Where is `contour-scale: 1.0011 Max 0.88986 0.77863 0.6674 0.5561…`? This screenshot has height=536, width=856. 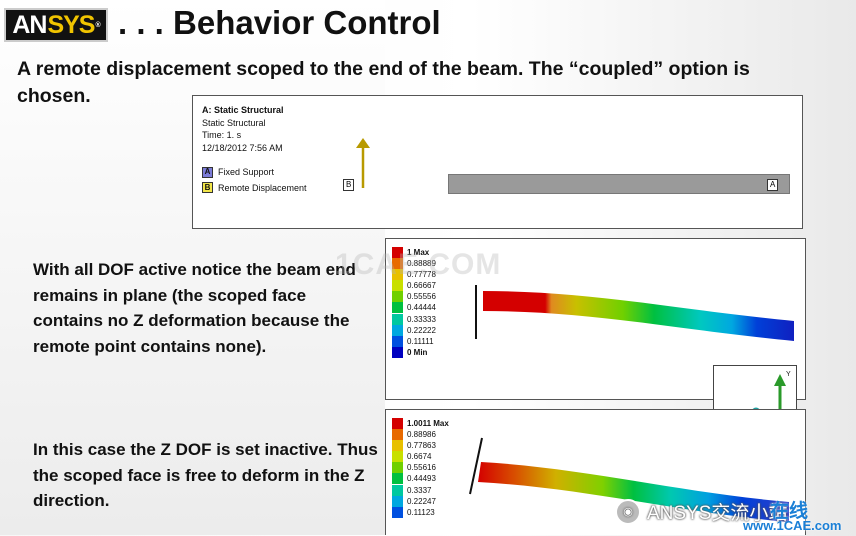 contour-scale: 1.0011 Max 0.88986 0.77863 0.6674 0.5561… is located at coordinates (420, 468).